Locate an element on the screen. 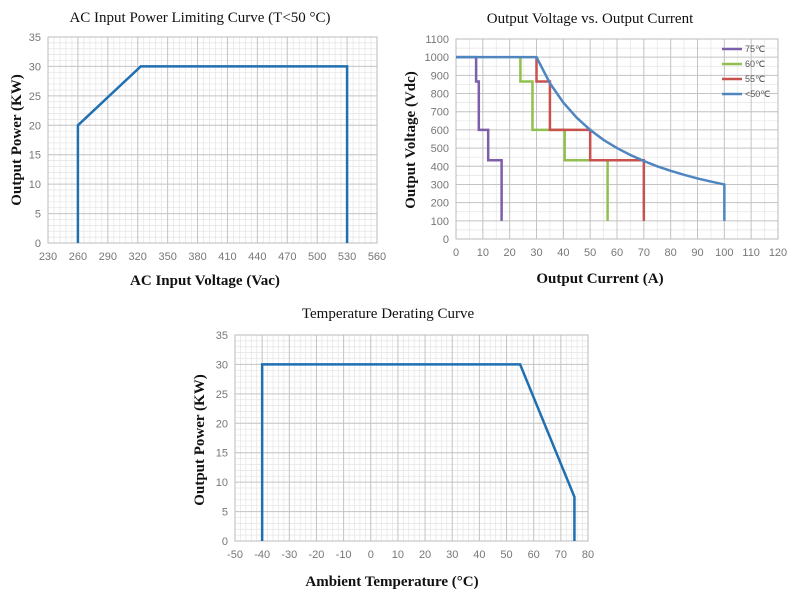  legend: 75℃ 60℃ 55℃ <50℃ is located at coordinates (746, 71).